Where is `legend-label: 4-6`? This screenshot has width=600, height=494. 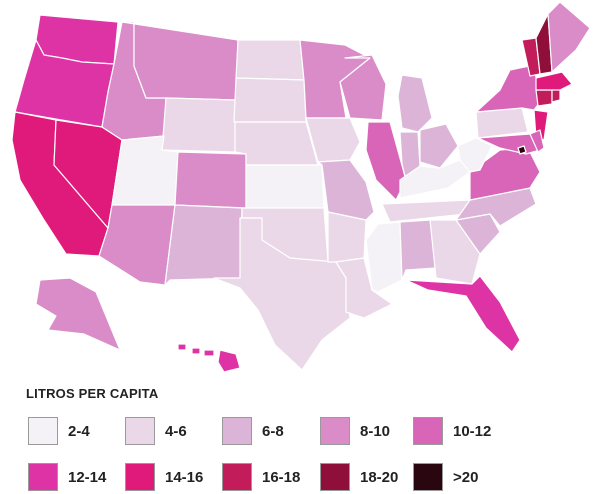
legend-label: 4-6 is located at coordinates (176, 431).